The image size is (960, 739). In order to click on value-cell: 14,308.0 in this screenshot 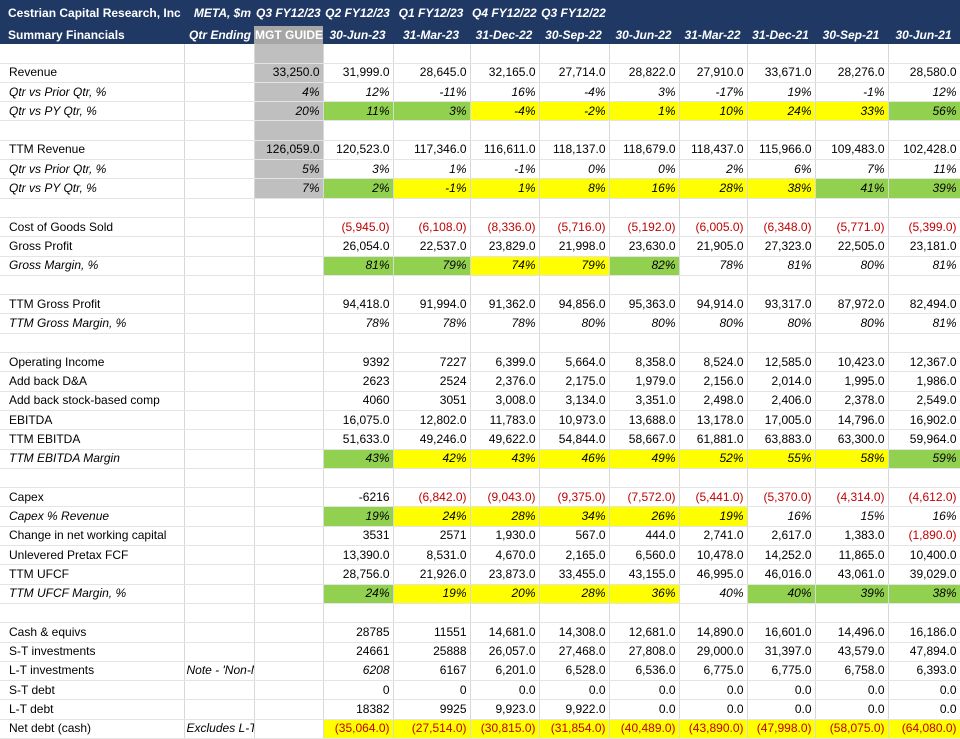, I will do `click(574, 632)`.